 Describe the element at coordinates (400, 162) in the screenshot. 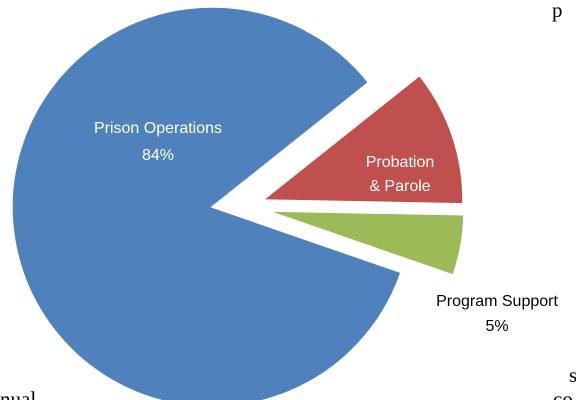

I see `slice-label-probation-line1: Probation` at that location.